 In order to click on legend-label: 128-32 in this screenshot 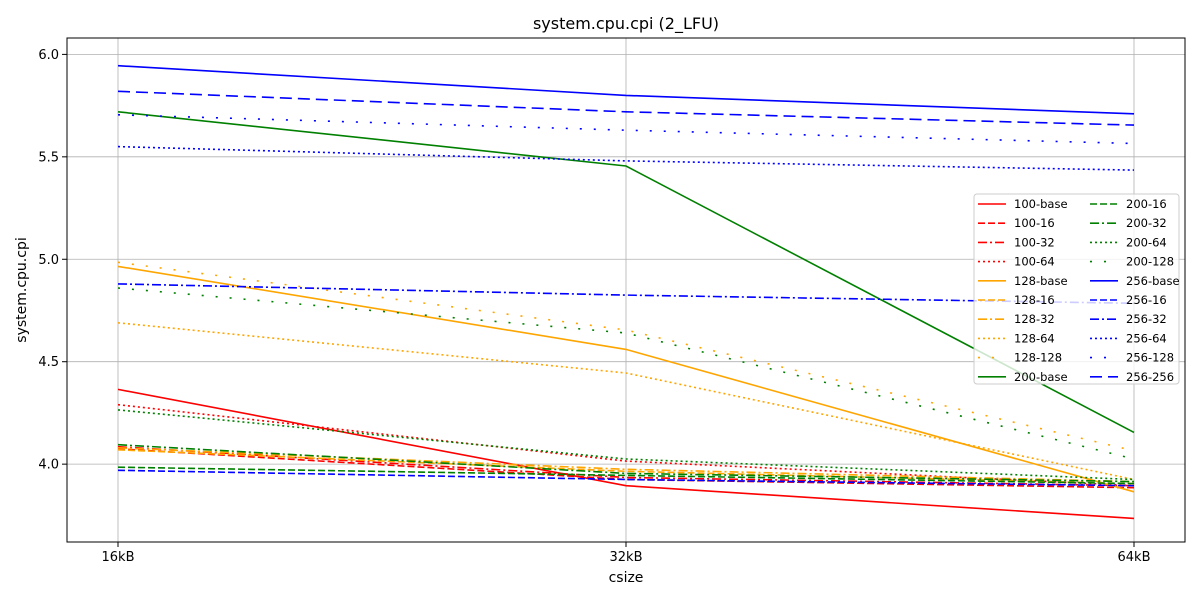, I will do `click(1034, 319)`.